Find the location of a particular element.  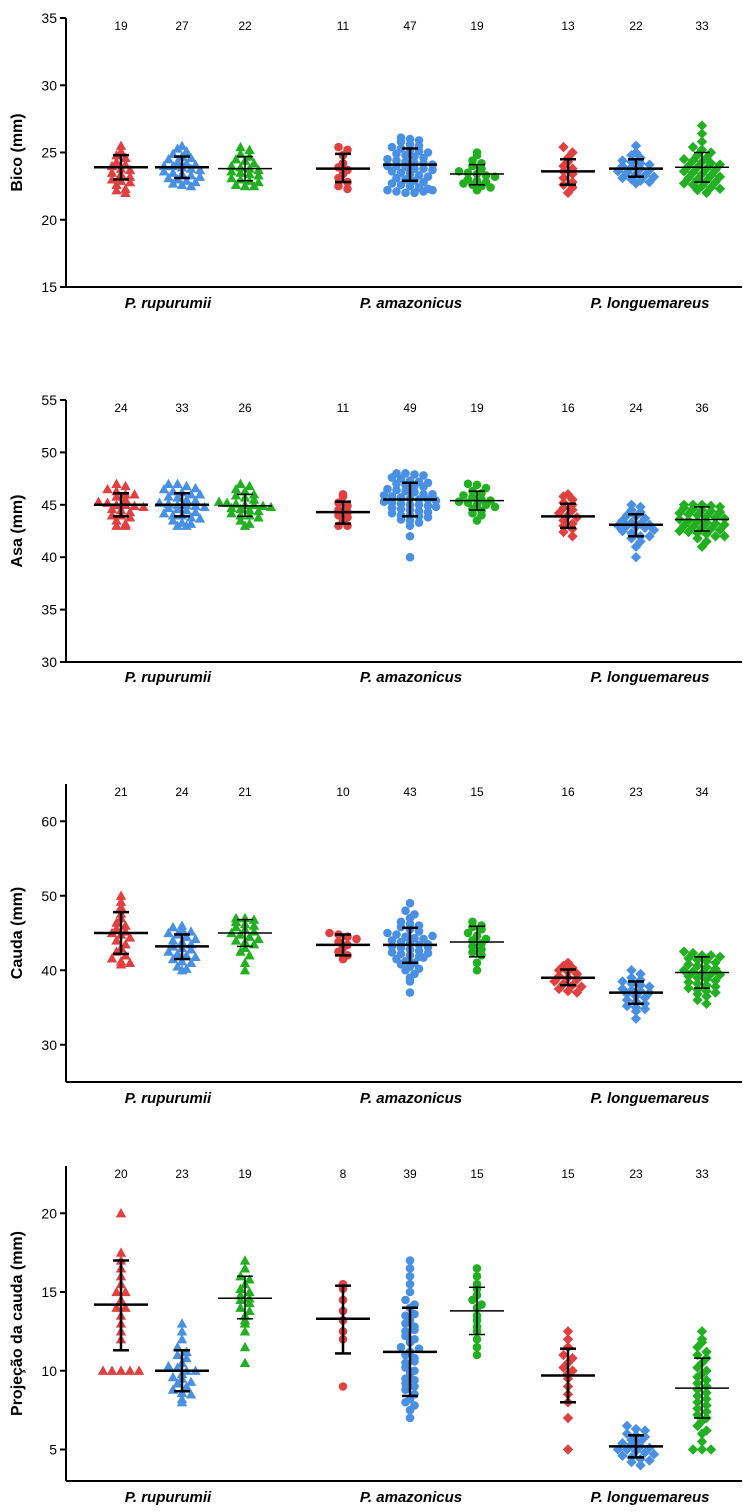

sample-size-label: 33 is located at coordinates (702, 26).